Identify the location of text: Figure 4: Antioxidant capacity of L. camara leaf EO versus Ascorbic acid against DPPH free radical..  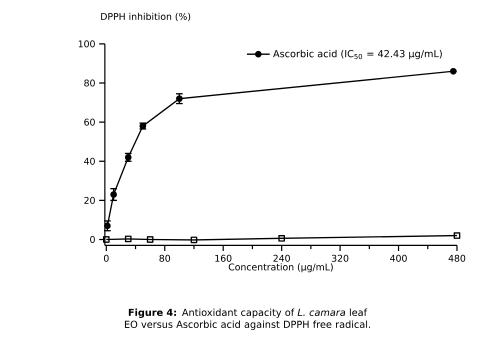
(247, 319).